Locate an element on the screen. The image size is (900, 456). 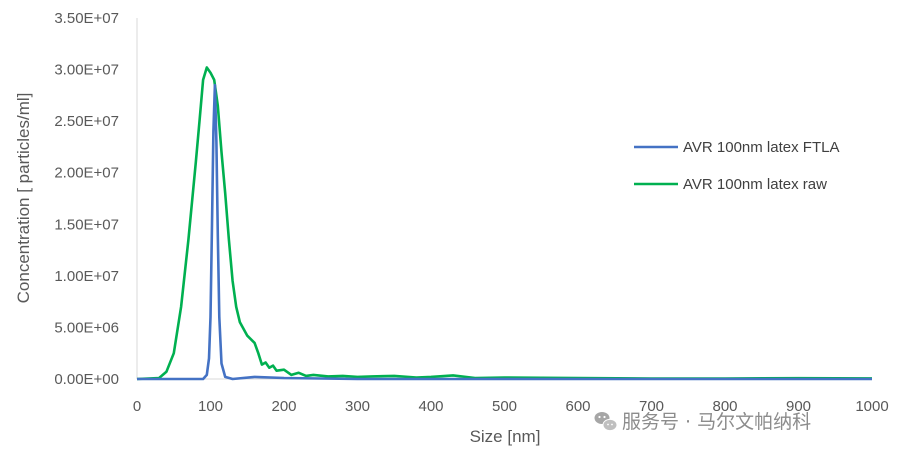
x-tick-label: 0 is located at coordinates (137, 406).